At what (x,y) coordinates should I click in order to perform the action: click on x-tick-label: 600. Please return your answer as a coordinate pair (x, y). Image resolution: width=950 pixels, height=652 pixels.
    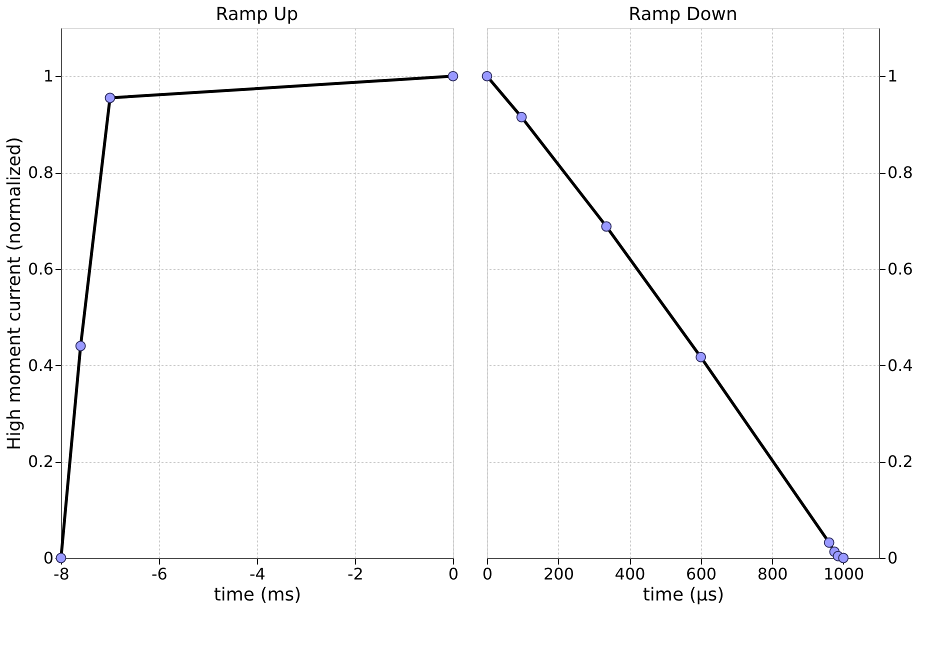
    Looking at the image, I should click on (701, 574).